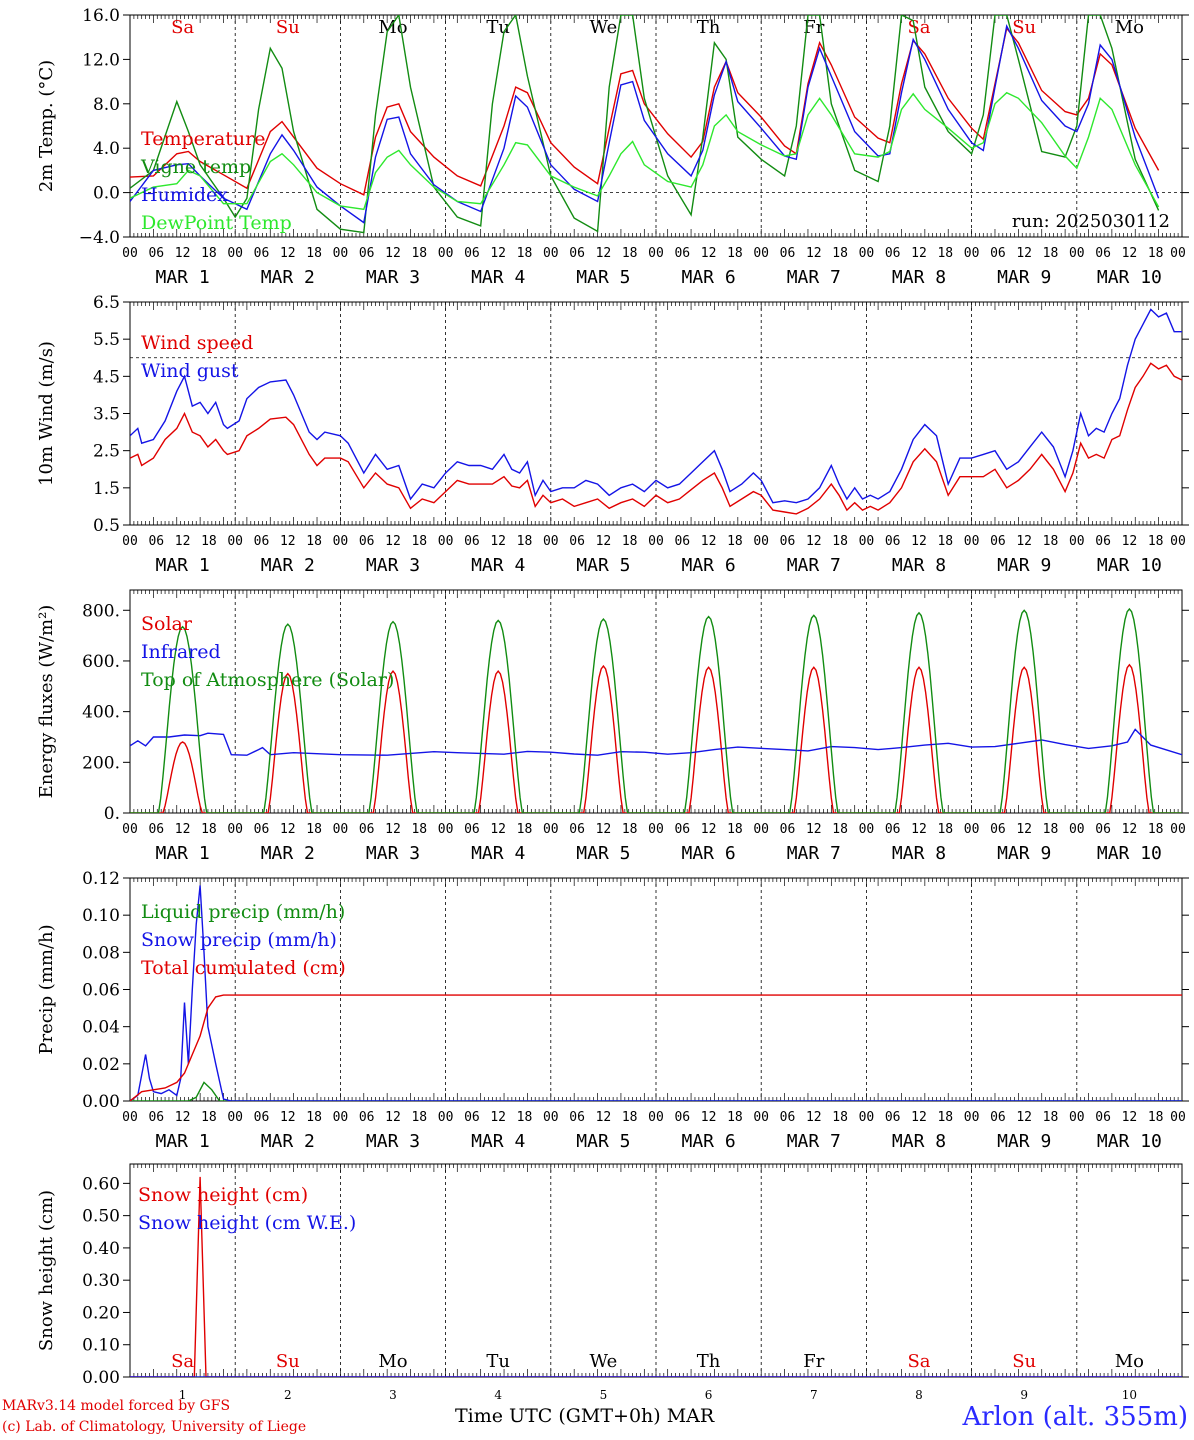 Image resolution: width=1194 pixels, height=1440 pixels. I want to click on temp-series-group, so click(645, 124).